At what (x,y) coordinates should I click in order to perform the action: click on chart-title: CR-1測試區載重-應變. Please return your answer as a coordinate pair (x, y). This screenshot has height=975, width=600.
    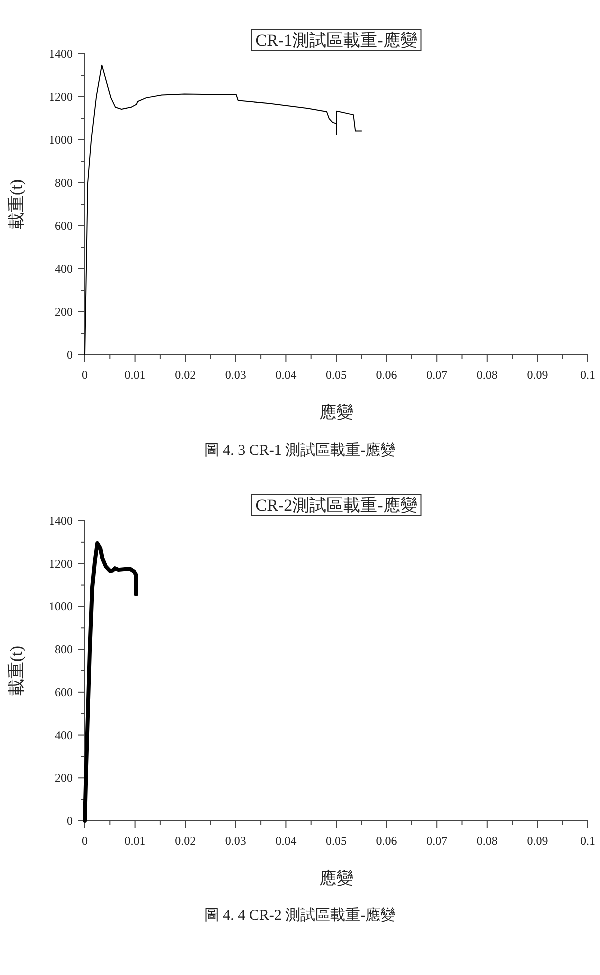
    Looking at the image, I should click on (337, 40).